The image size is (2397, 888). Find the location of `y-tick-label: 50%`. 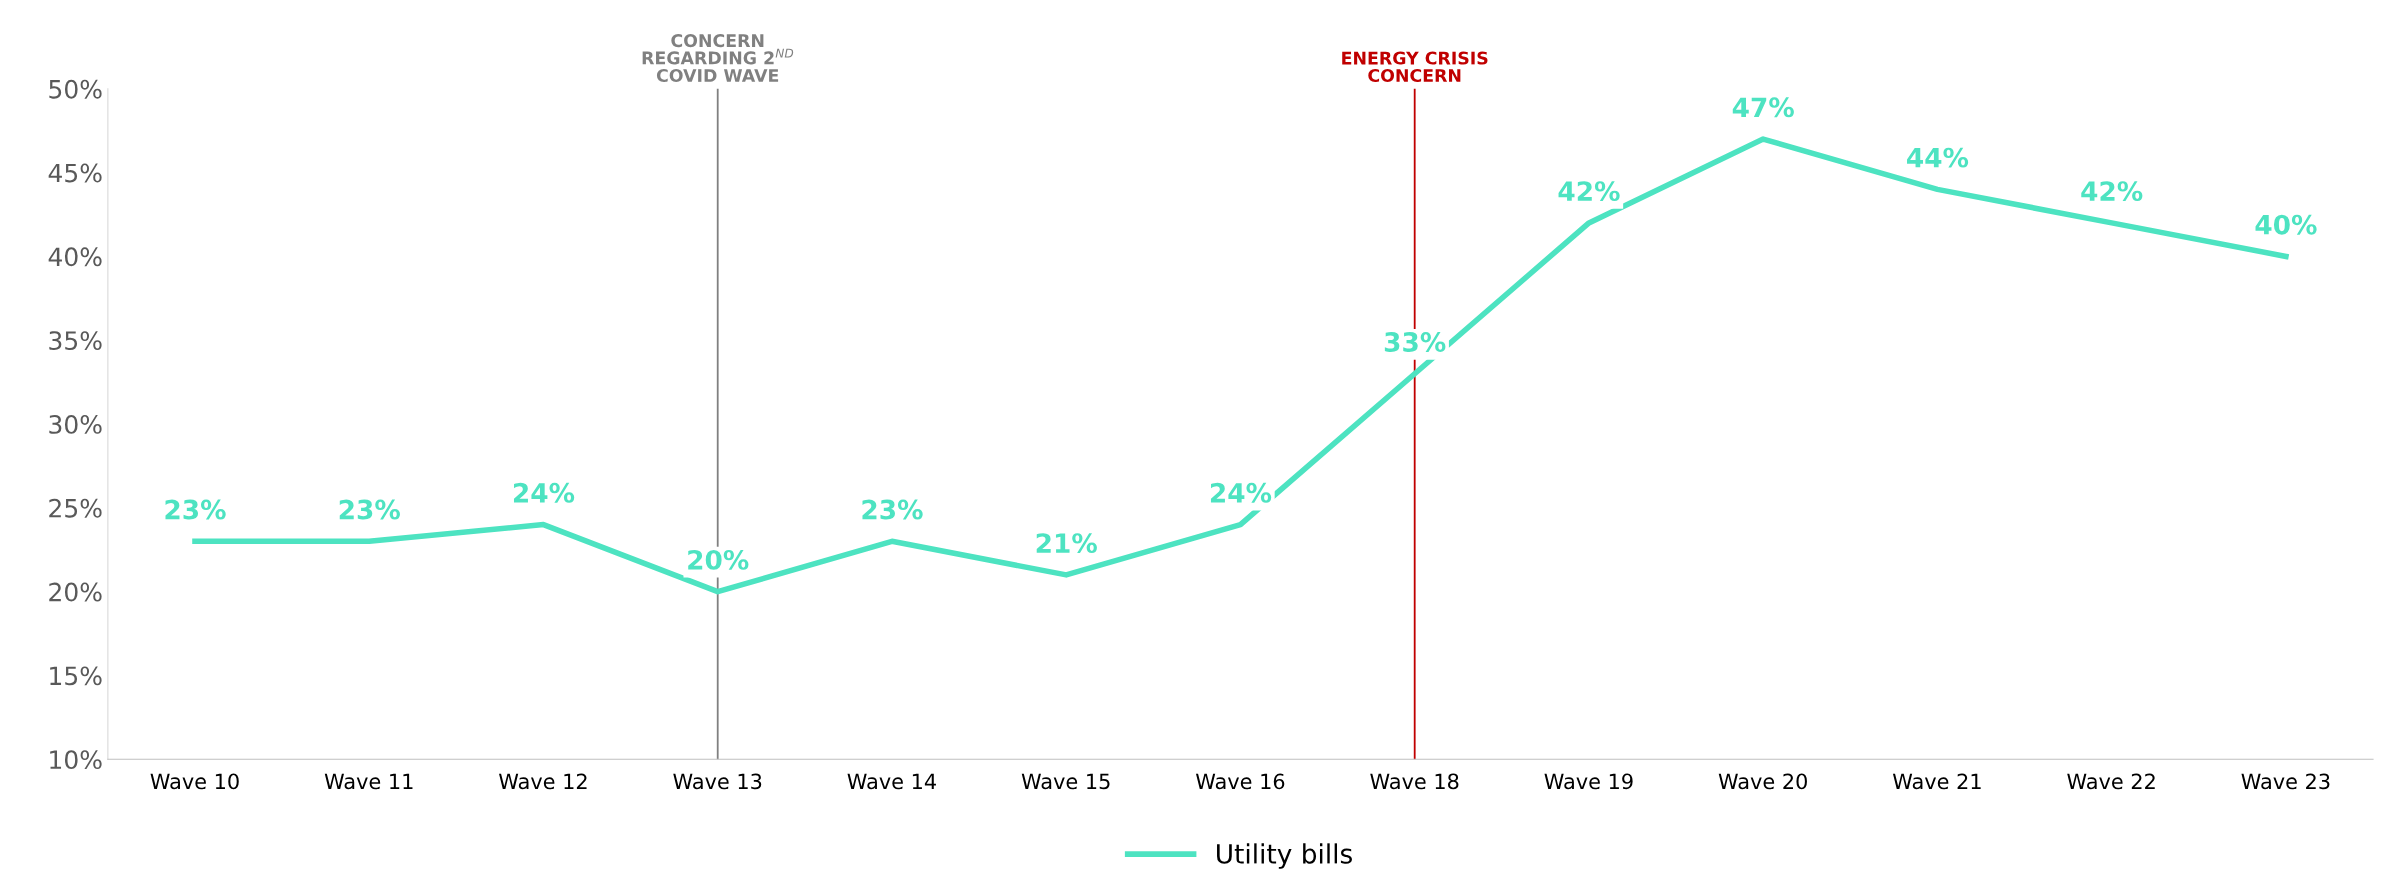

y-tick-label: 50% is located at coordinates (75, 89).